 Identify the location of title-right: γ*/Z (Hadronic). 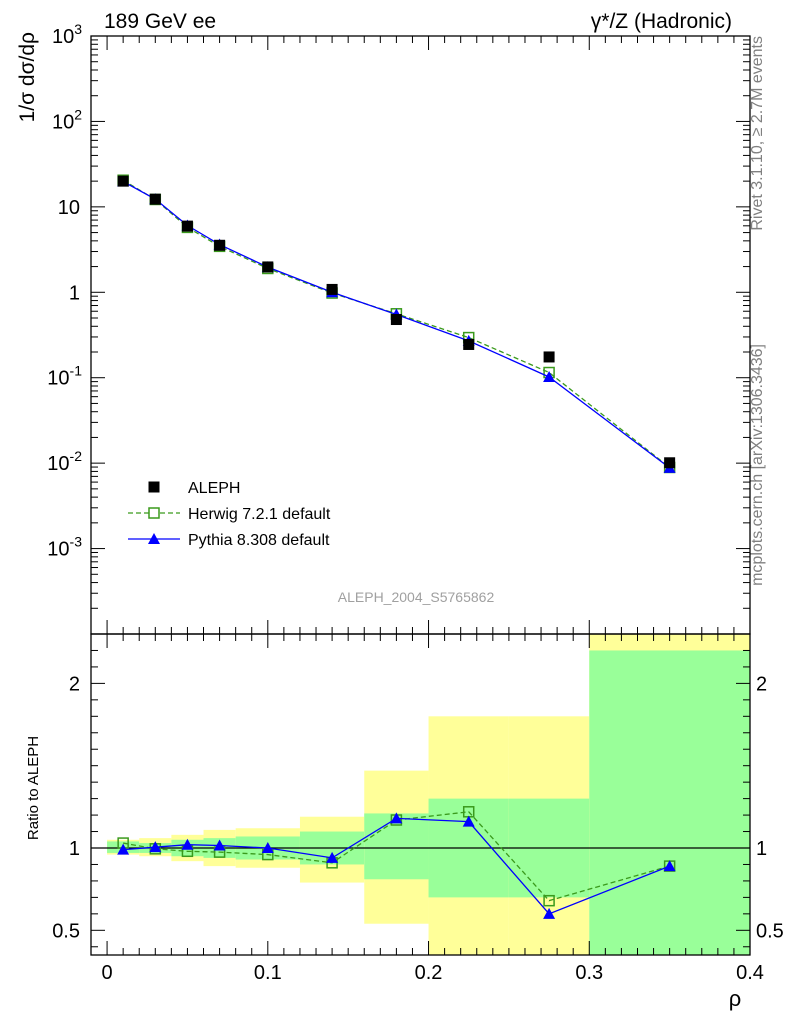
(661, 21).